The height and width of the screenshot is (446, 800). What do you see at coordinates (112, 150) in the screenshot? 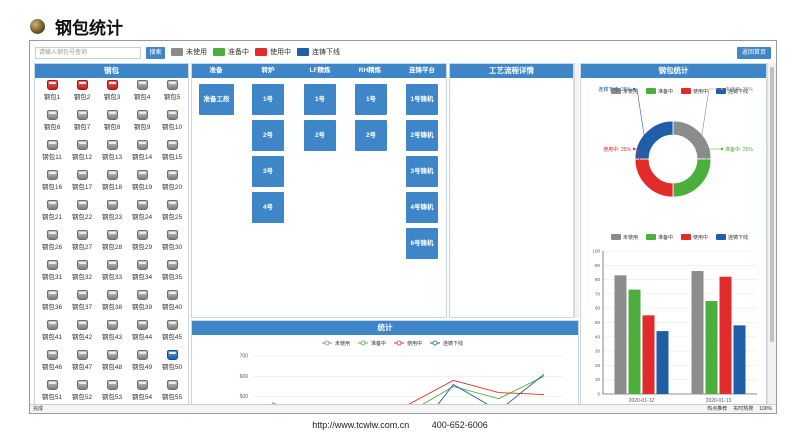
I see `ladle-item: 钢包13` at bounding box center [112, 150].